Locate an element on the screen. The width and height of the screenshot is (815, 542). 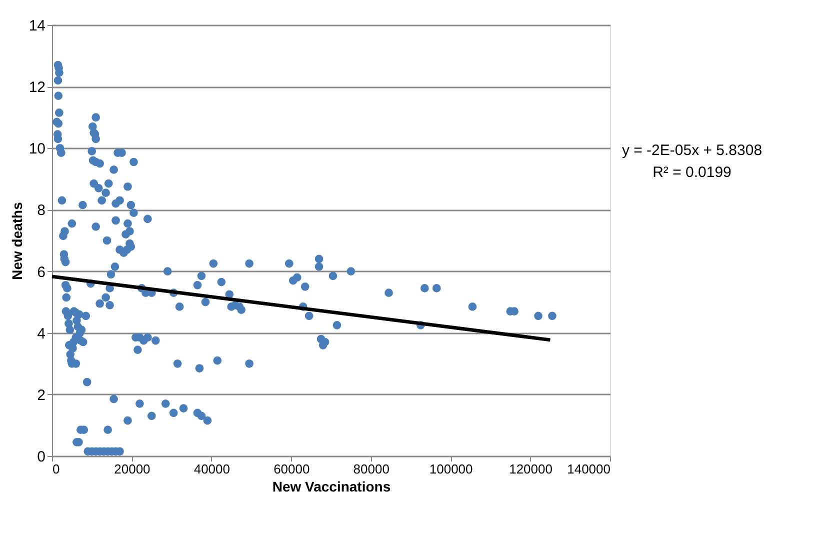
y-tick-label: 2 is located at coordinates (41, 395).